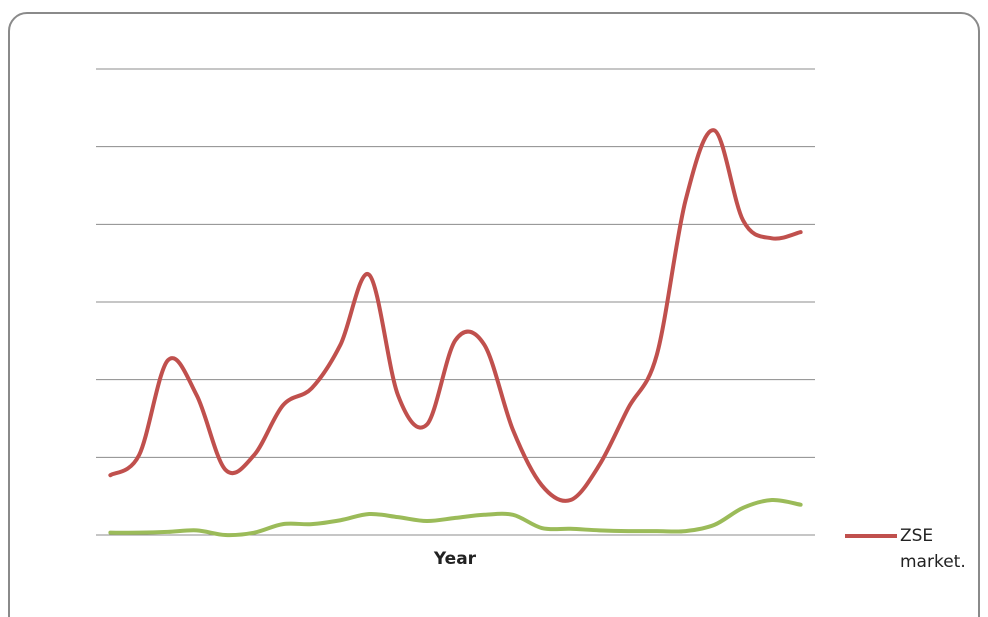  What do you see at coordinates (933, 549) in the screenshot?
I see `legend-label: ZSE market.` at bounding box center [933, 549].